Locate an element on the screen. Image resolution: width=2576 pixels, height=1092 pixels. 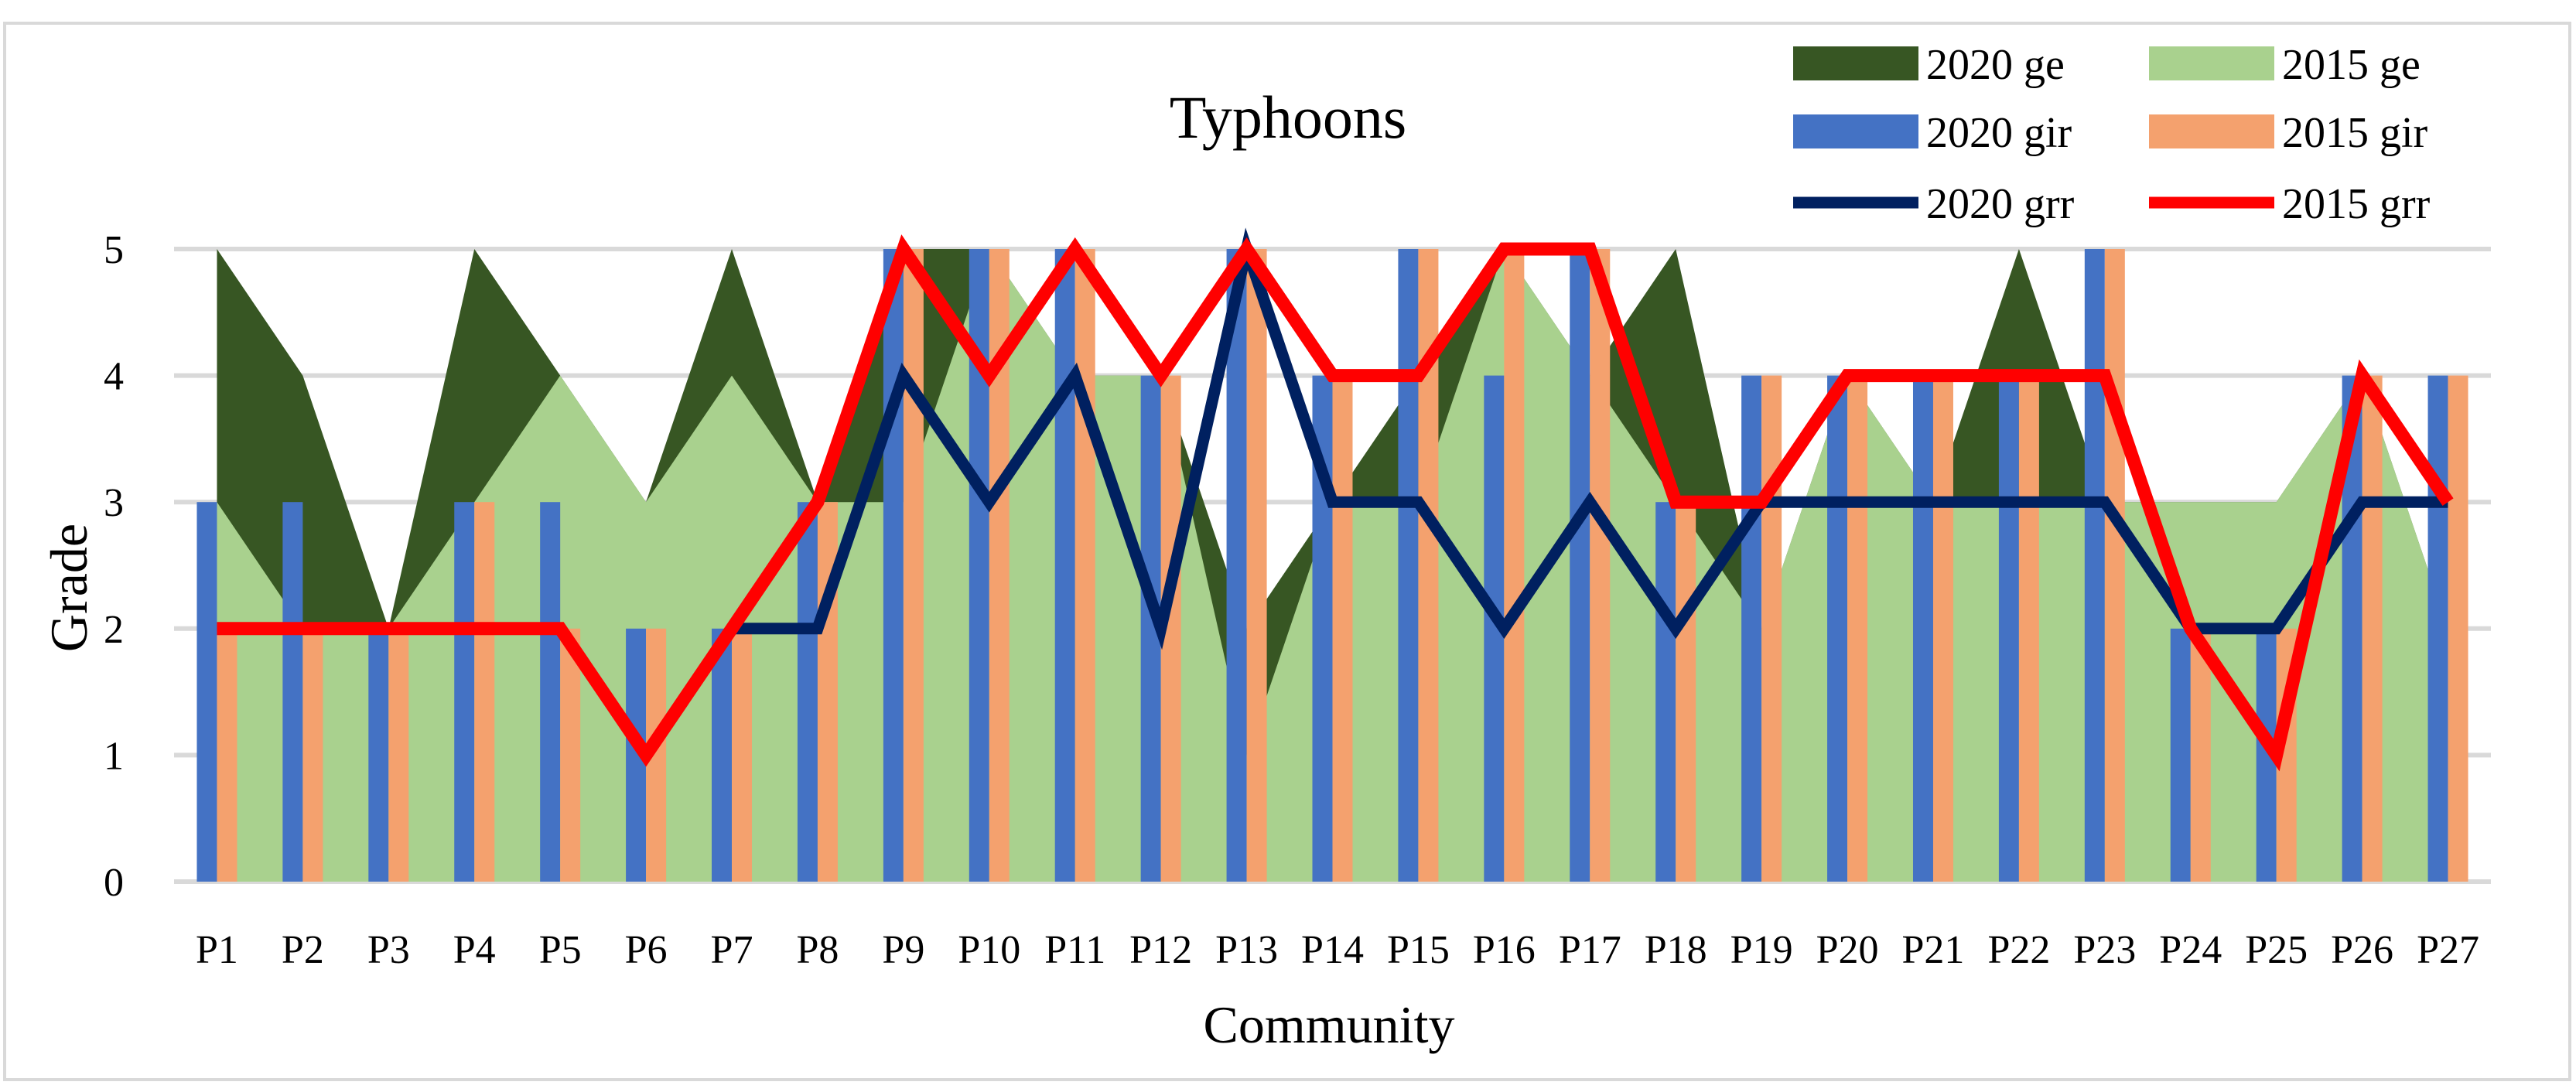
bar-2015-gir-P1 is located at coordinates (227, 755).